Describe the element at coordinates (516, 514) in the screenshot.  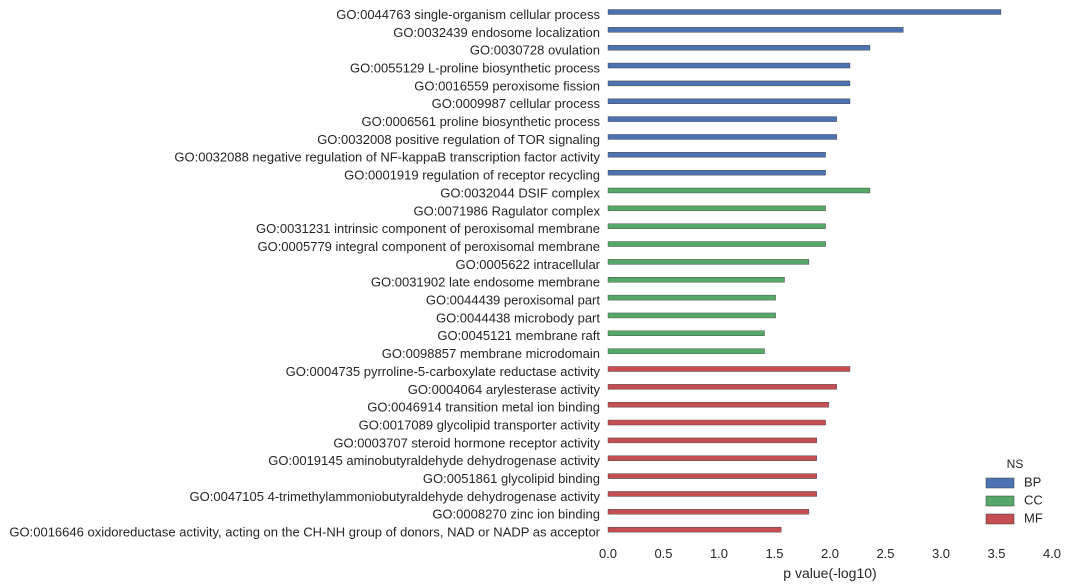
I see `category-label: GO:0008270 zinc ion binding` at that location.